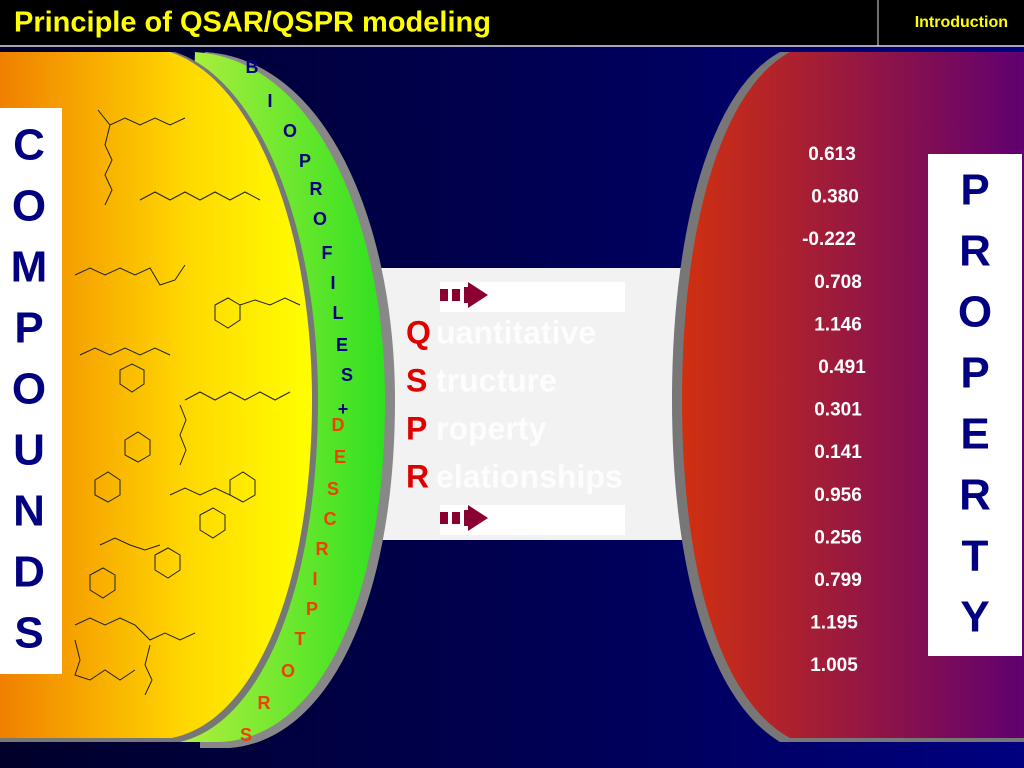 The height and width of the screenshot is (768, 1024). I want to click on center-band, so click(525, 404).